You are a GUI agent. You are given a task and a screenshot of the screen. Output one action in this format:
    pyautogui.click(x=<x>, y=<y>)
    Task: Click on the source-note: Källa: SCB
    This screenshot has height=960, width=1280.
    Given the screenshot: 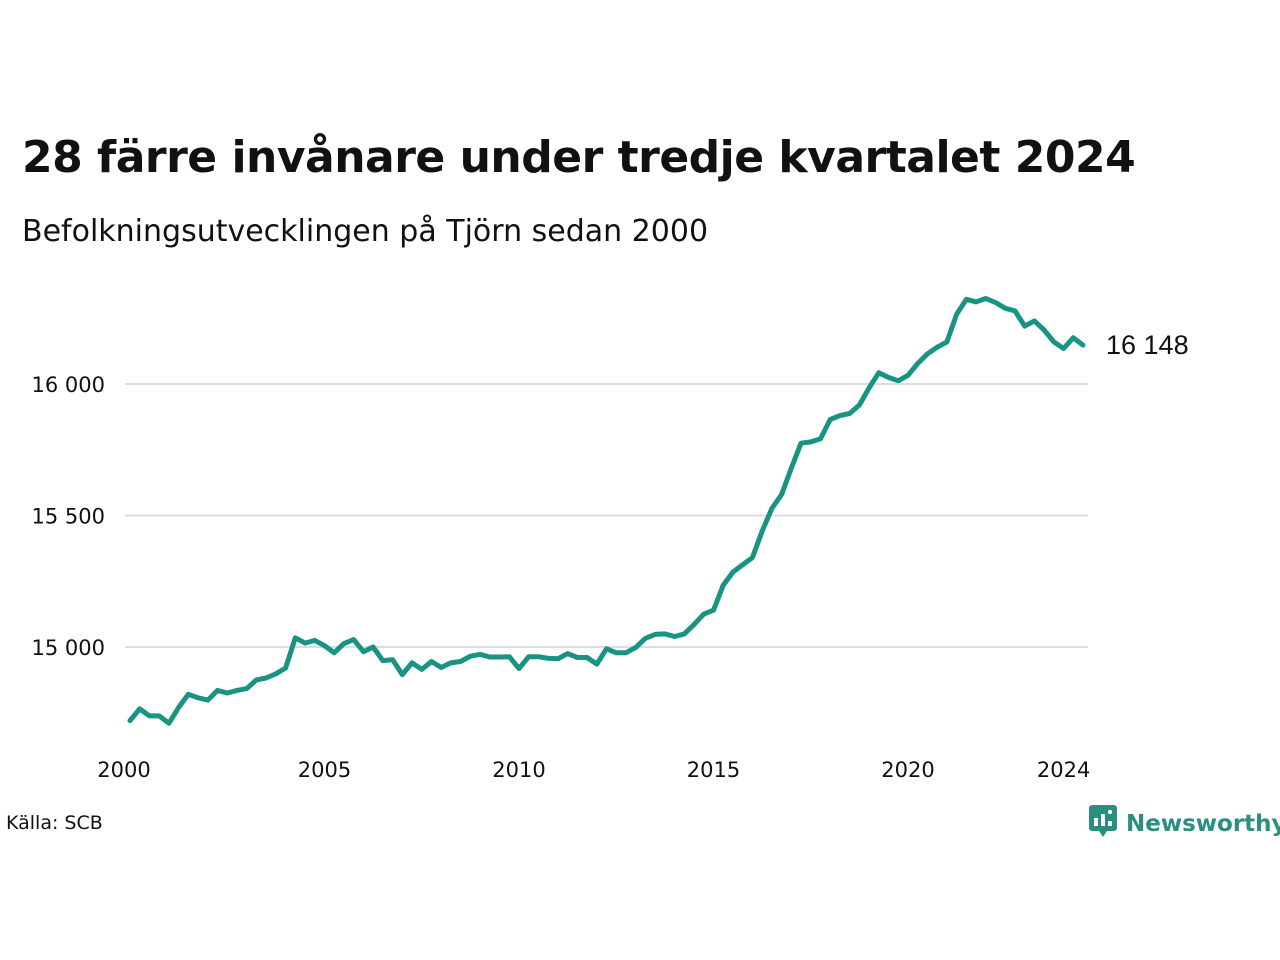 What is the action you would take?
    pyautogui.click(x=54, y=823)
    